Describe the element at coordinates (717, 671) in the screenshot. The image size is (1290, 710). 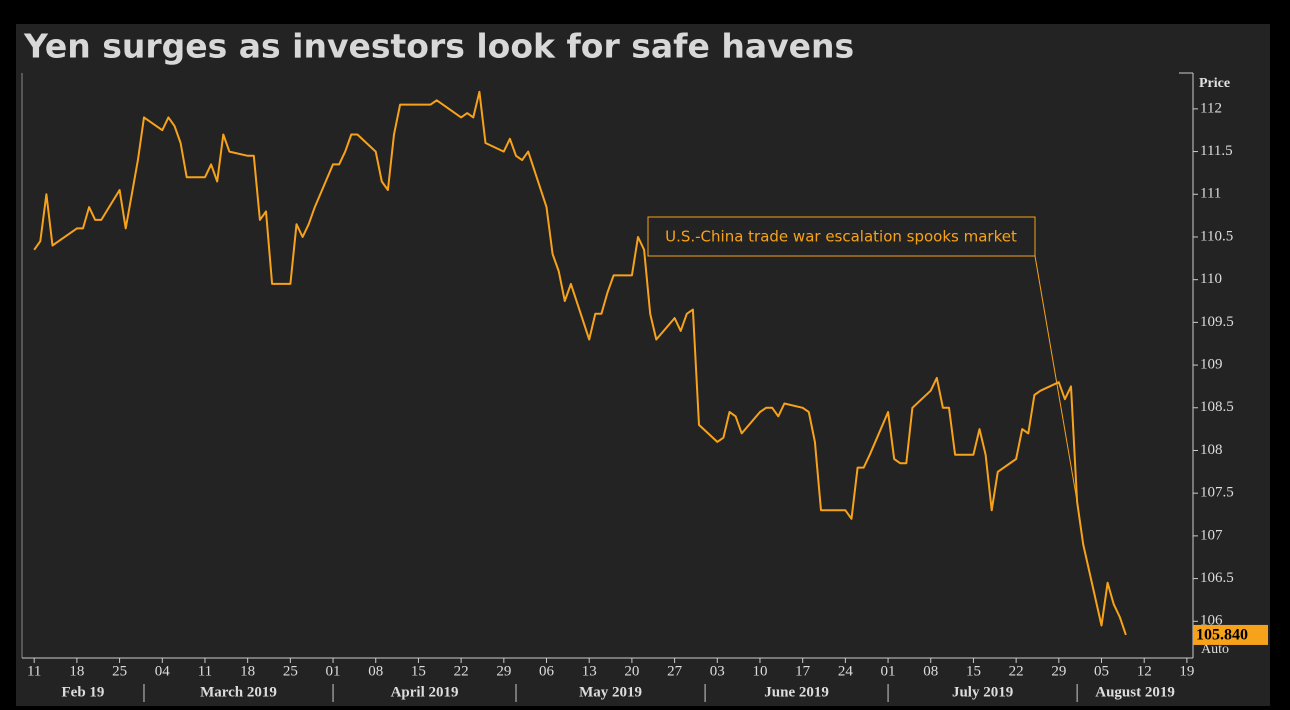
I see `x-tick-label: 03` at that location.